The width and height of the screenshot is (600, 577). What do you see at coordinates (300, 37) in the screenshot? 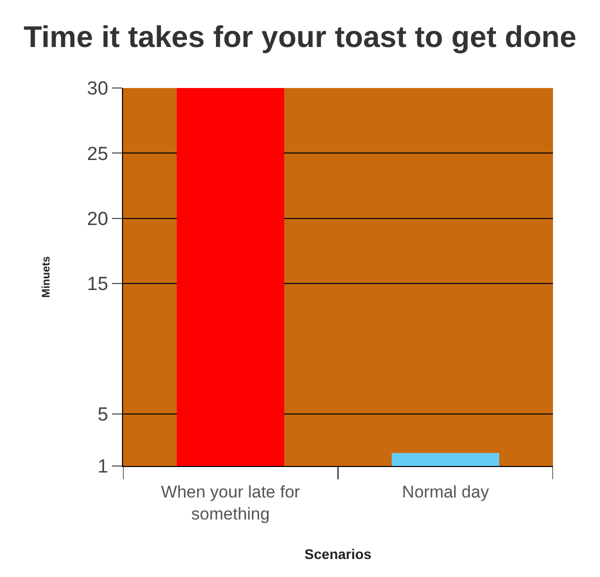
I see `chart-title: Time it takes for your toast to get done` at bounding box center [300, 37].